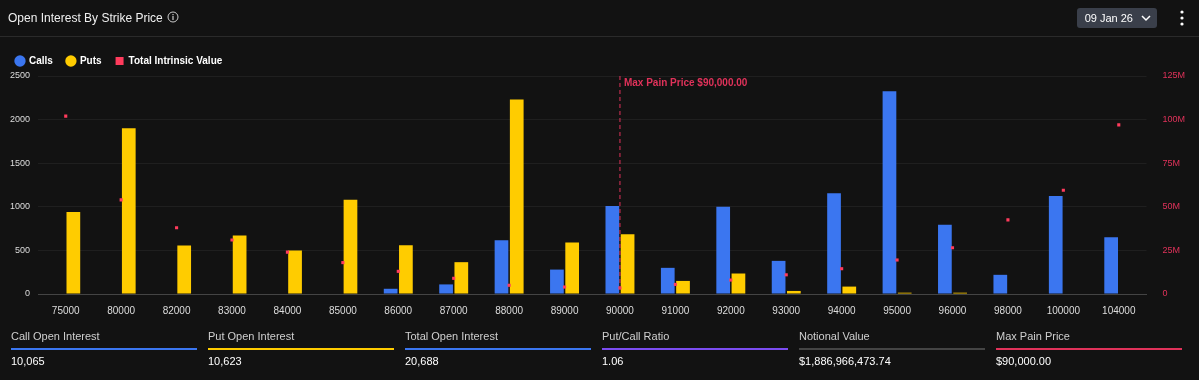 The width and height of the screenshot is (1199, 380). What do you see at coordinates (41, 60) in the screenshot?
I see `legend-label: Calls` at bounding box center [41, 60].